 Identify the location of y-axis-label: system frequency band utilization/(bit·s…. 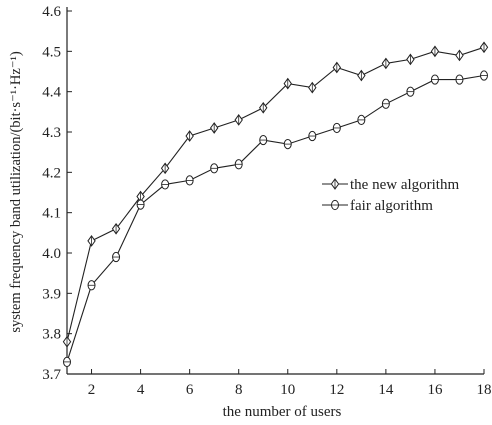
(16, 191).